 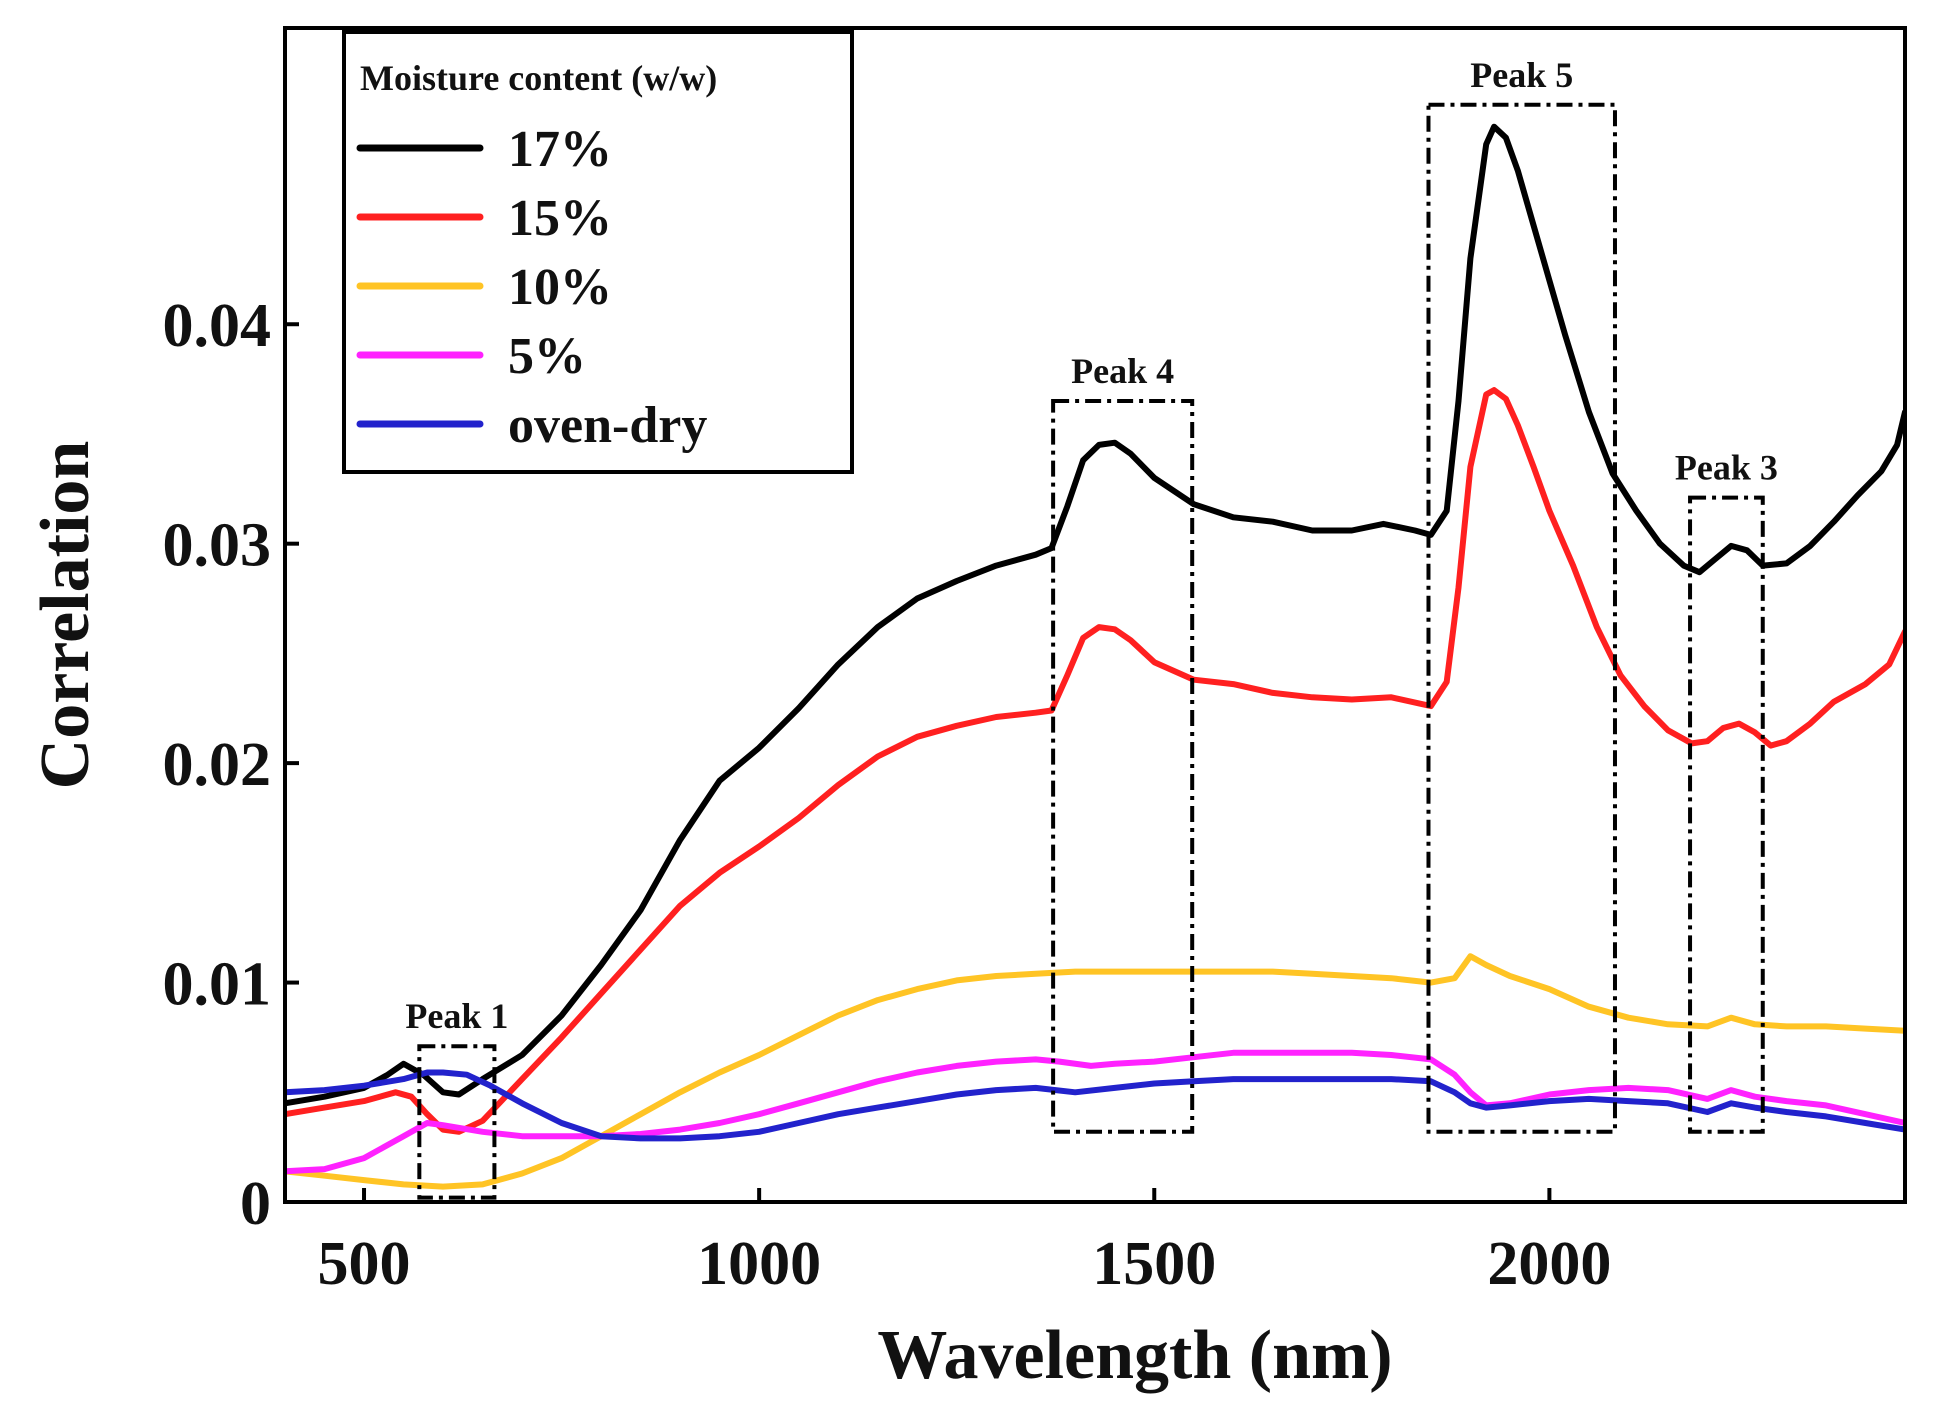 I want to click on legend-item-17pct: 17%, so click(x=484, y=149).